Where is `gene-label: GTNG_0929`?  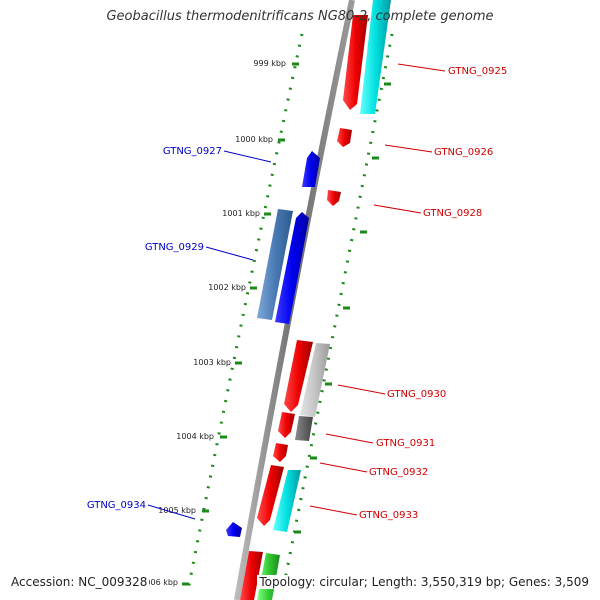 gene-label: GTNG_0929 is located at coordinates (174, 247).